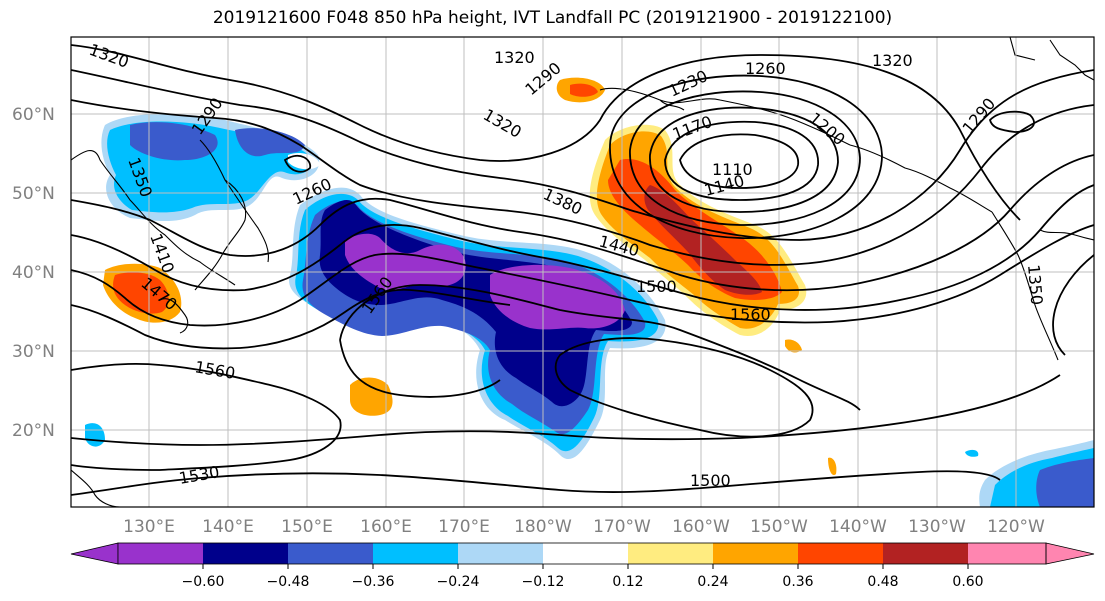 The image size is (1105, 601). Describe the element at coordinates (779, 527) in the screenshot. I see `longitude-label: 150°W` at that location.